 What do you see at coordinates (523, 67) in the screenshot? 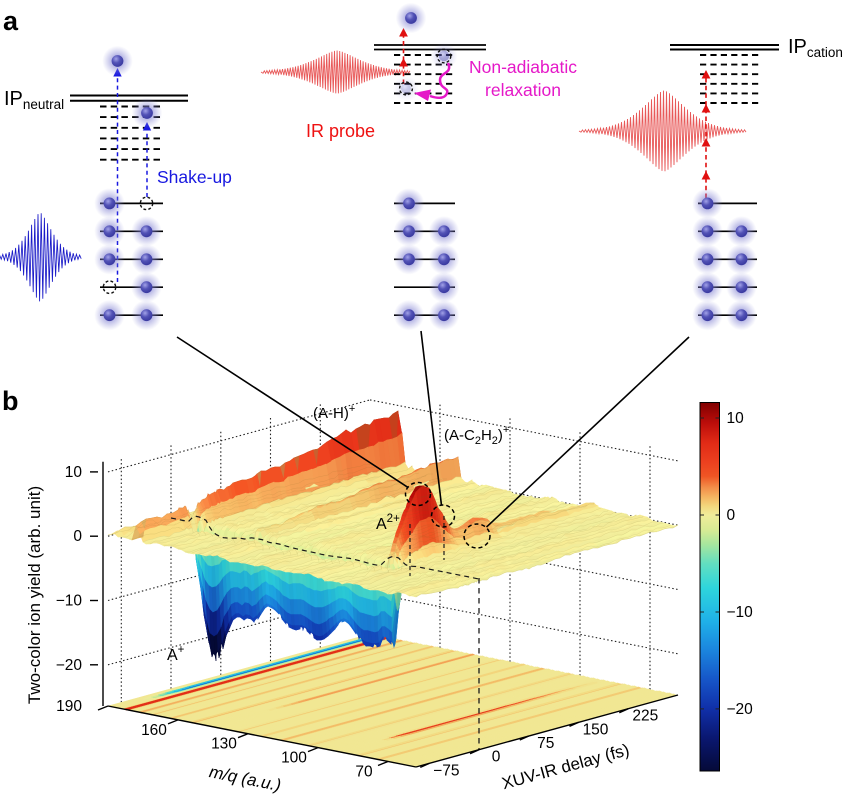
I see `svg-text: Non-adiabatic` at bounding box center [523, 67].